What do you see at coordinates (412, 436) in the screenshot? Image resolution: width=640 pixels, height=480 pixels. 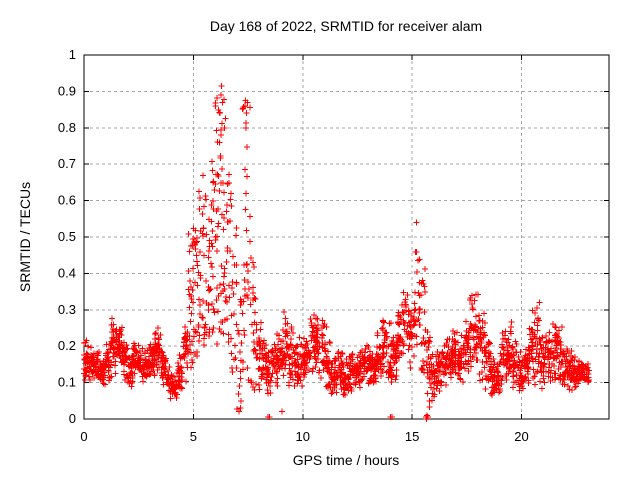 I see `x-tick-label: 15` at bounding box center [412, 436].